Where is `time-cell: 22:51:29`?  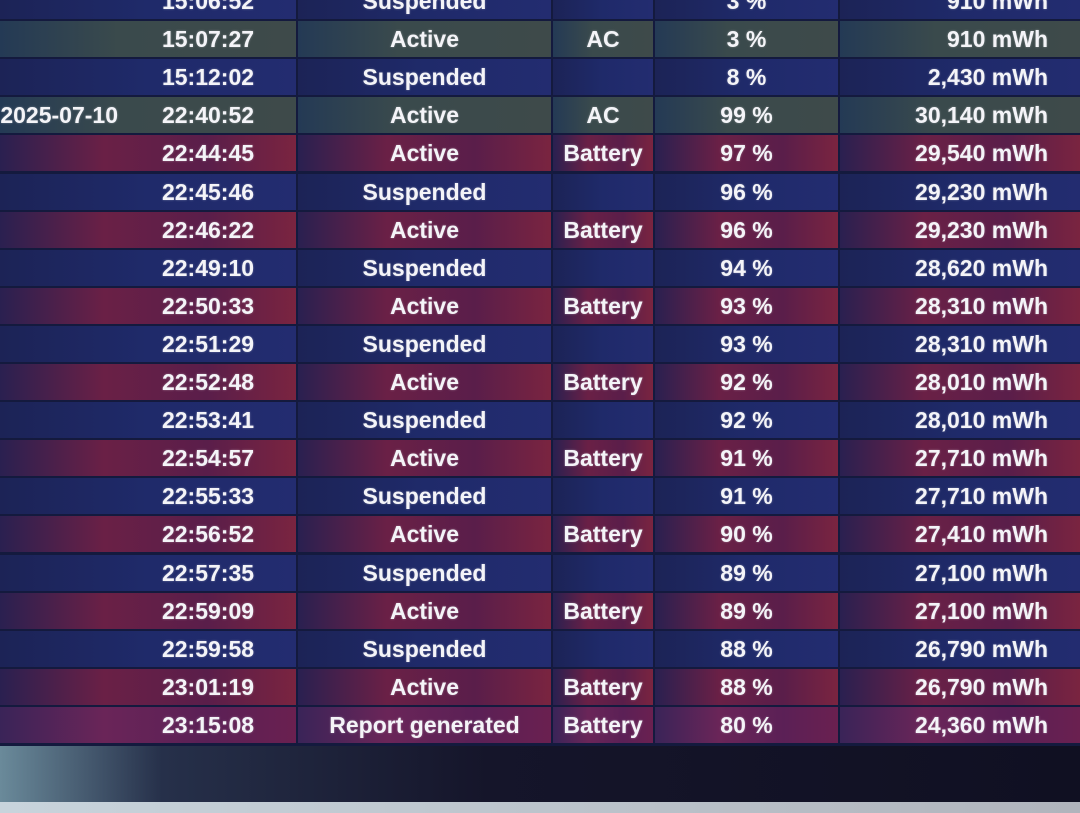
time-cell: 22:51:29 is located at coordinates (208, 343).